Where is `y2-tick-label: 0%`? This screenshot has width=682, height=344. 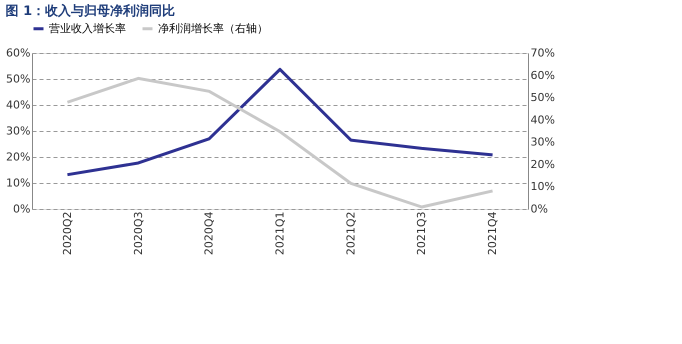
y2-tick-label: 0% is located at coordinates (539, 209).